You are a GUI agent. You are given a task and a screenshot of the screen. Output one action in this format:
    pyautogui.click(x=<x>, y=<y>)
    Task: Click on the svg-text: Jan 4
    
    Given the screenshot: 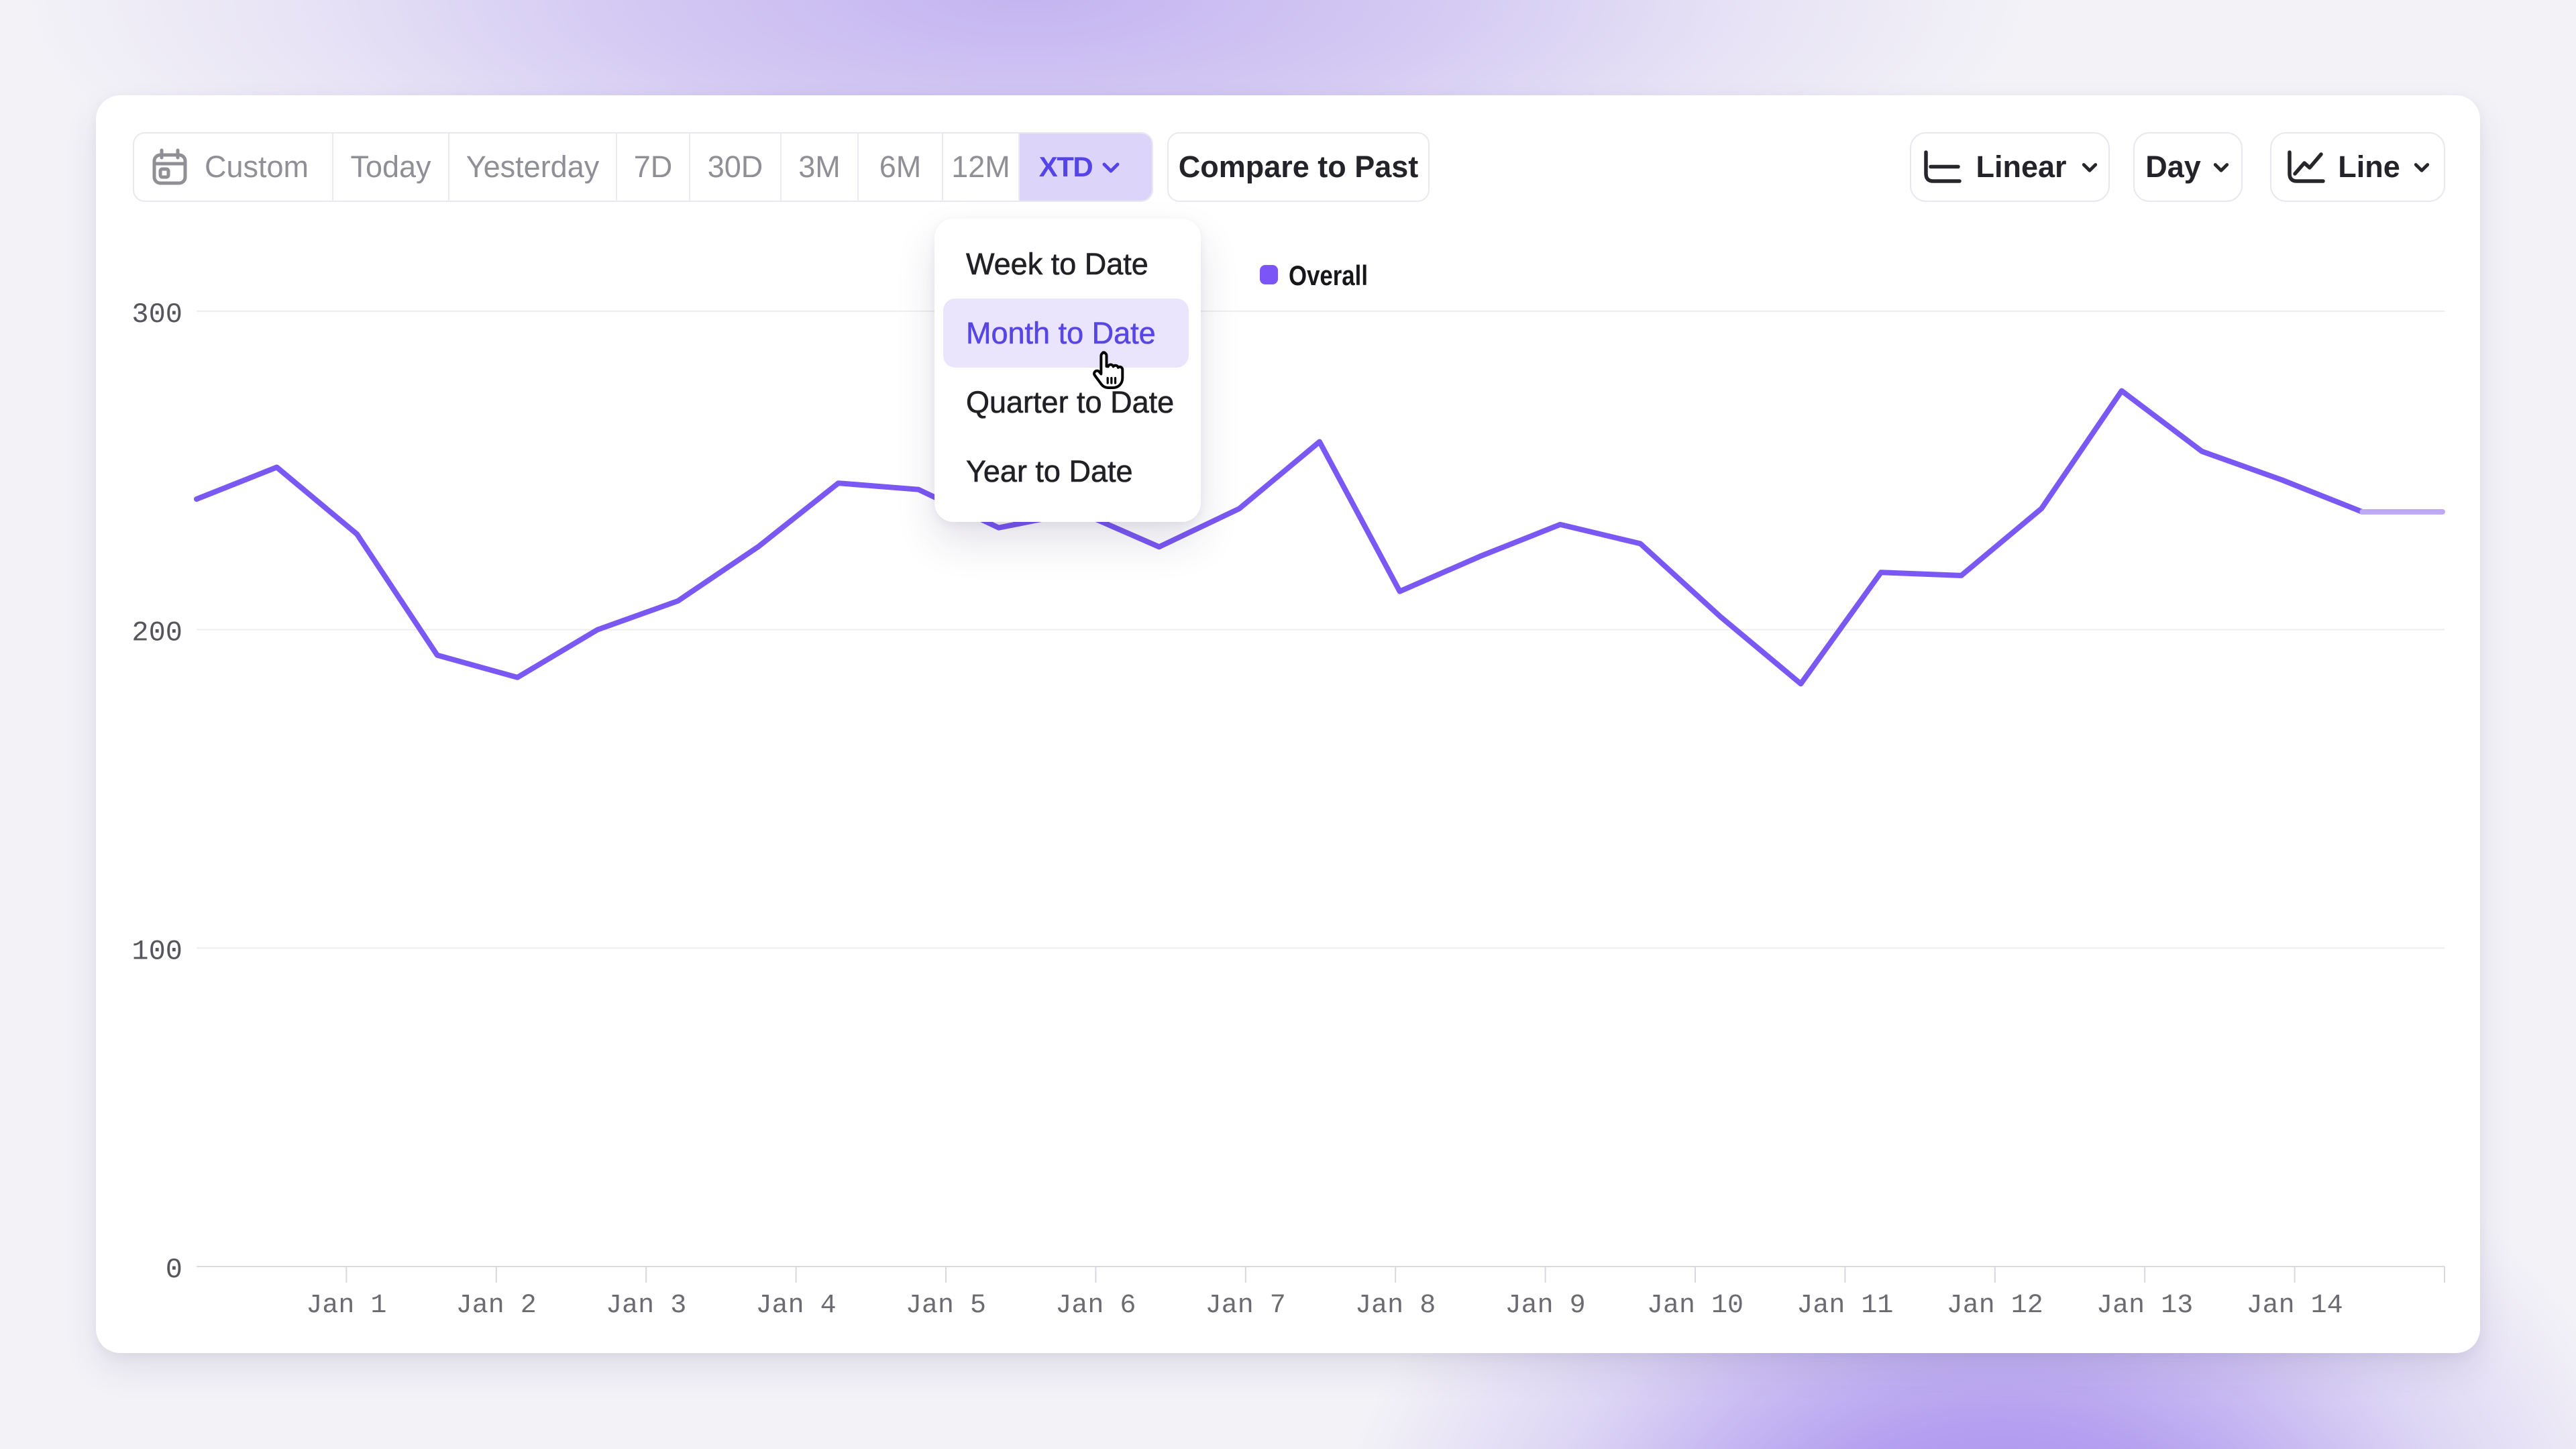 What is the action you would take?
    pyautogui.click(x=796, y=1306)
    